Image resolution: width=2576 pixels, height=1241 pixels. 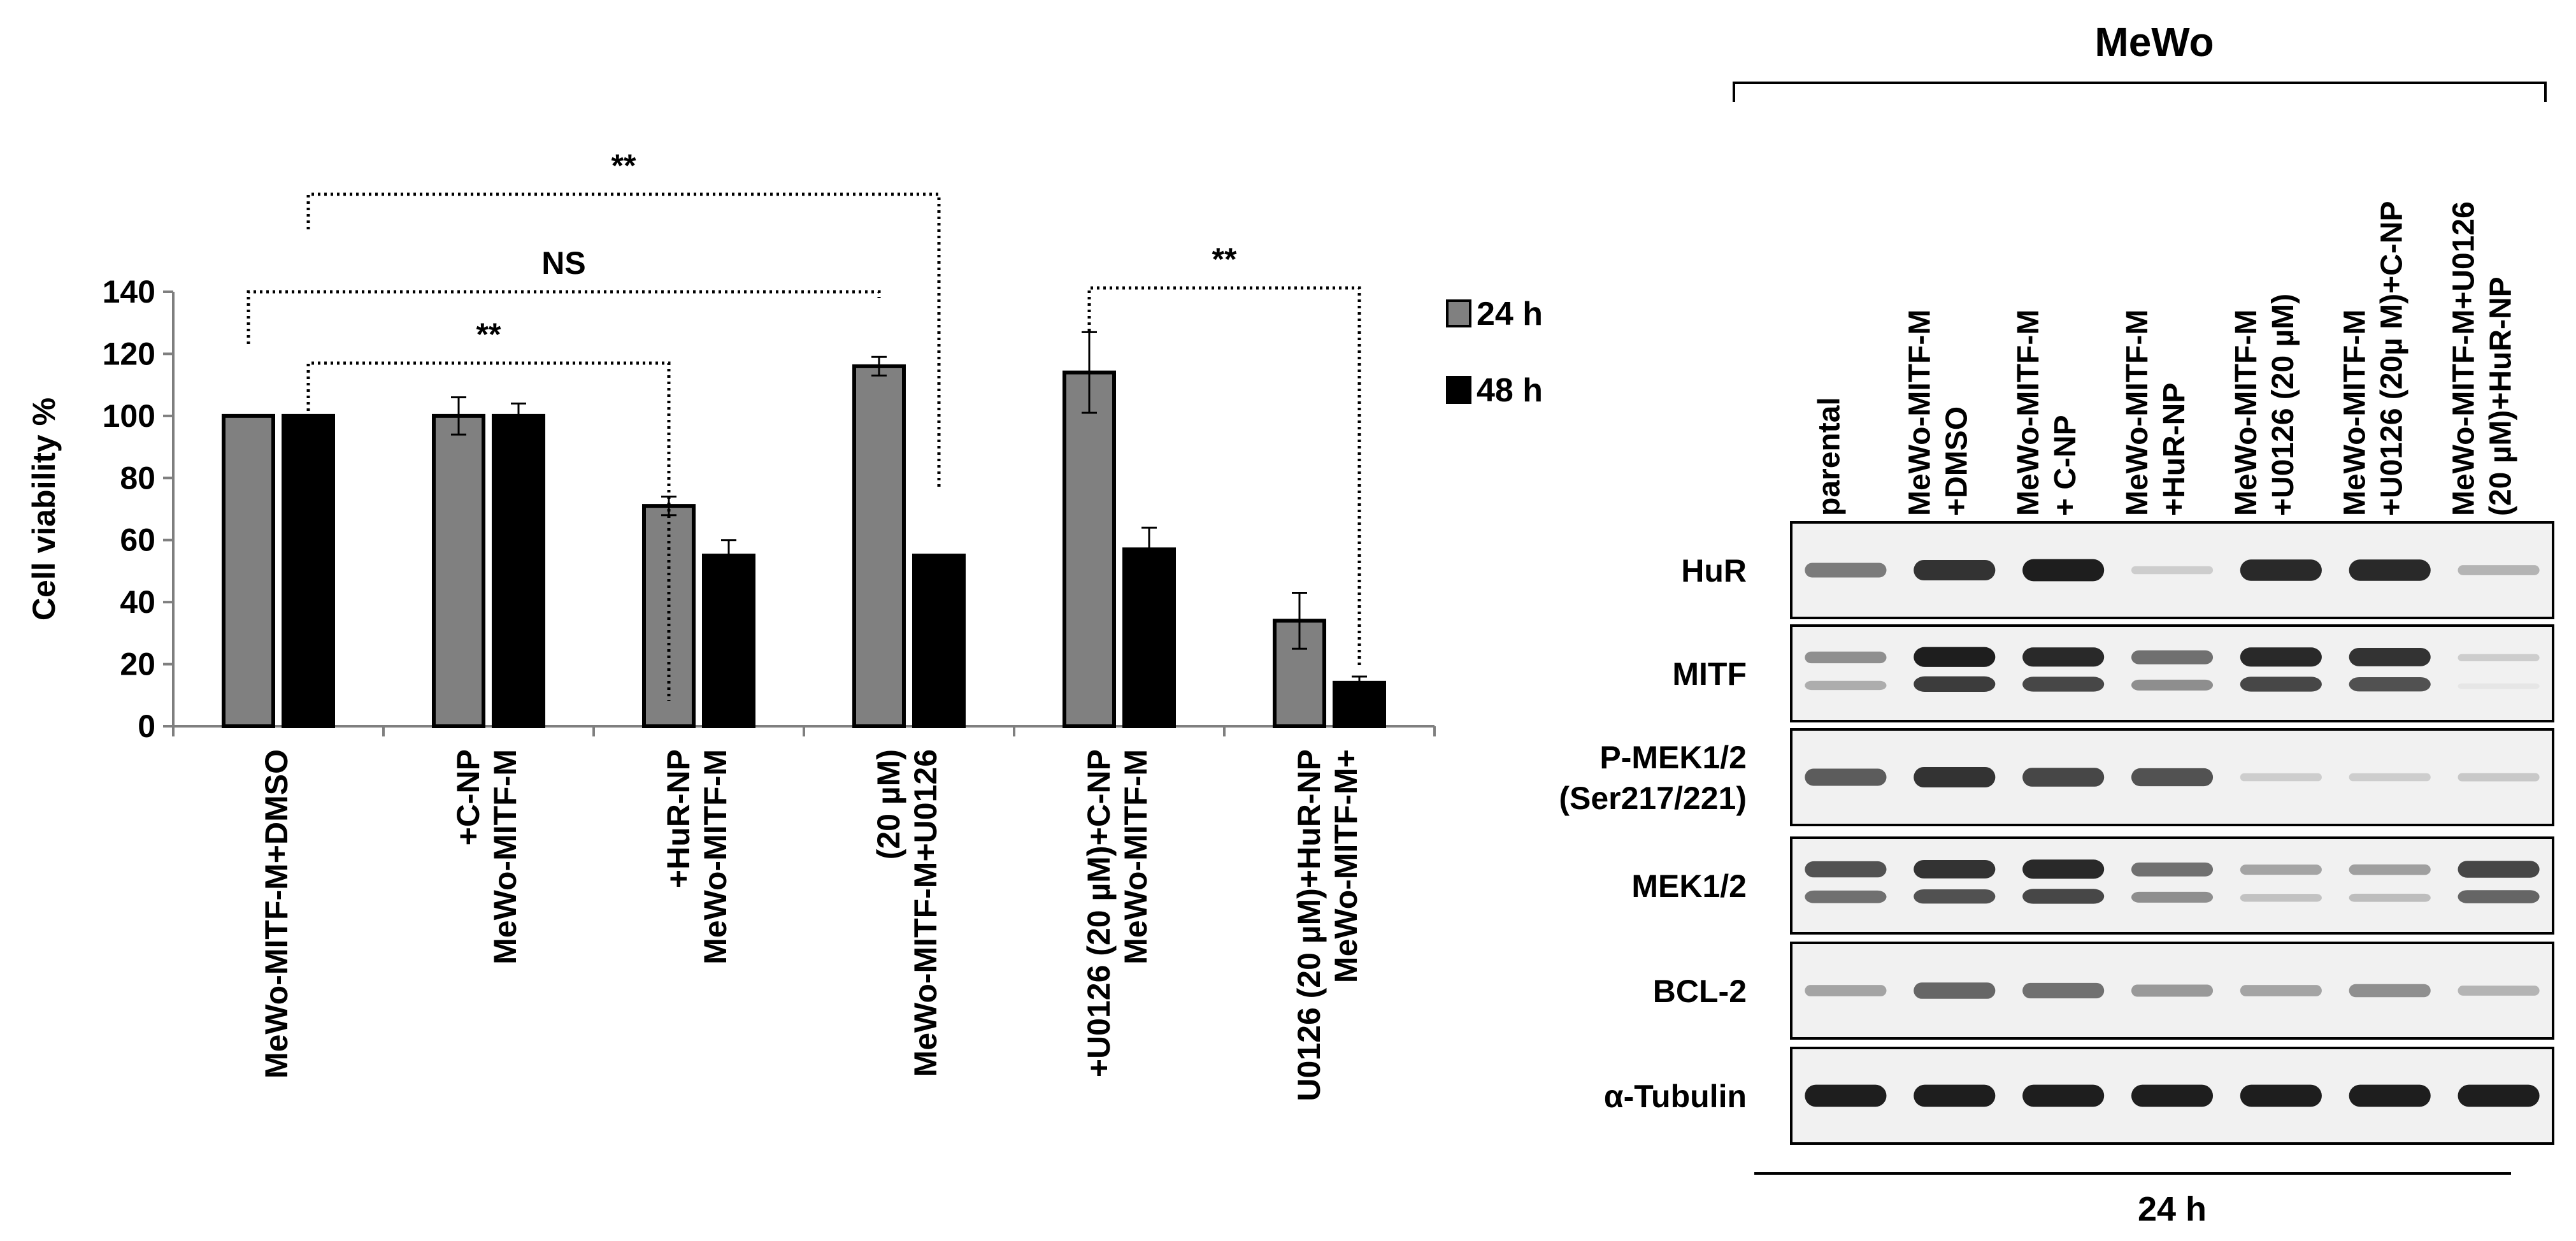 What do you see at coordinates (907, 913) in the screenshot?
I see `category-label: MeWo-MITF-M+U0126(20 µM)` at bounding box center [907, 913].